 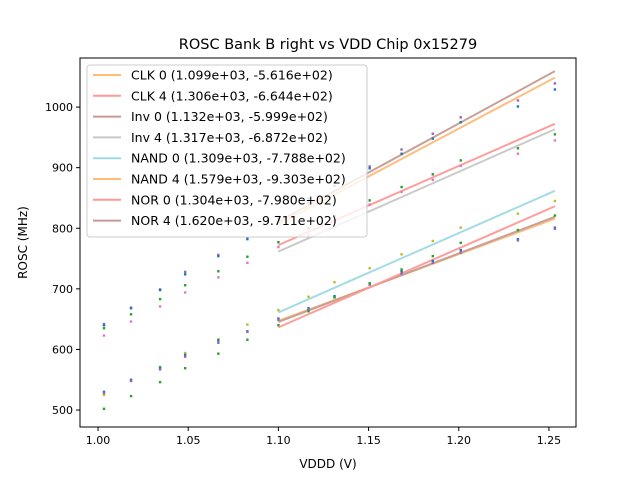 What do you see at coordinates (62, 168) in the screenshot?
I see `y-tick-label: 900` at bounding box center [62, 168].